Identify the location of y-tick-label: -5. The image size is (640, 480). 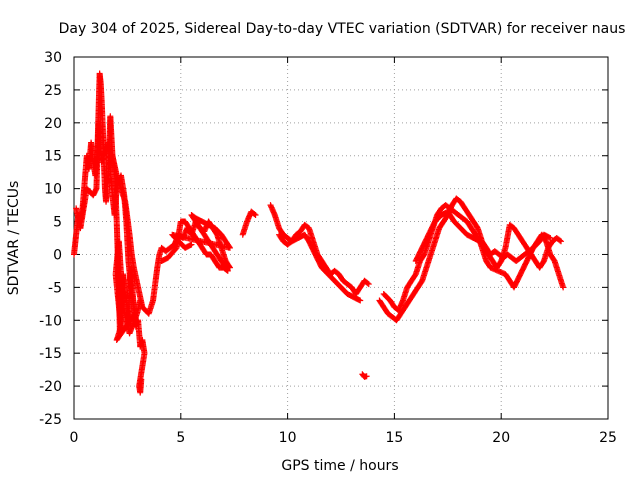
(55, 288).